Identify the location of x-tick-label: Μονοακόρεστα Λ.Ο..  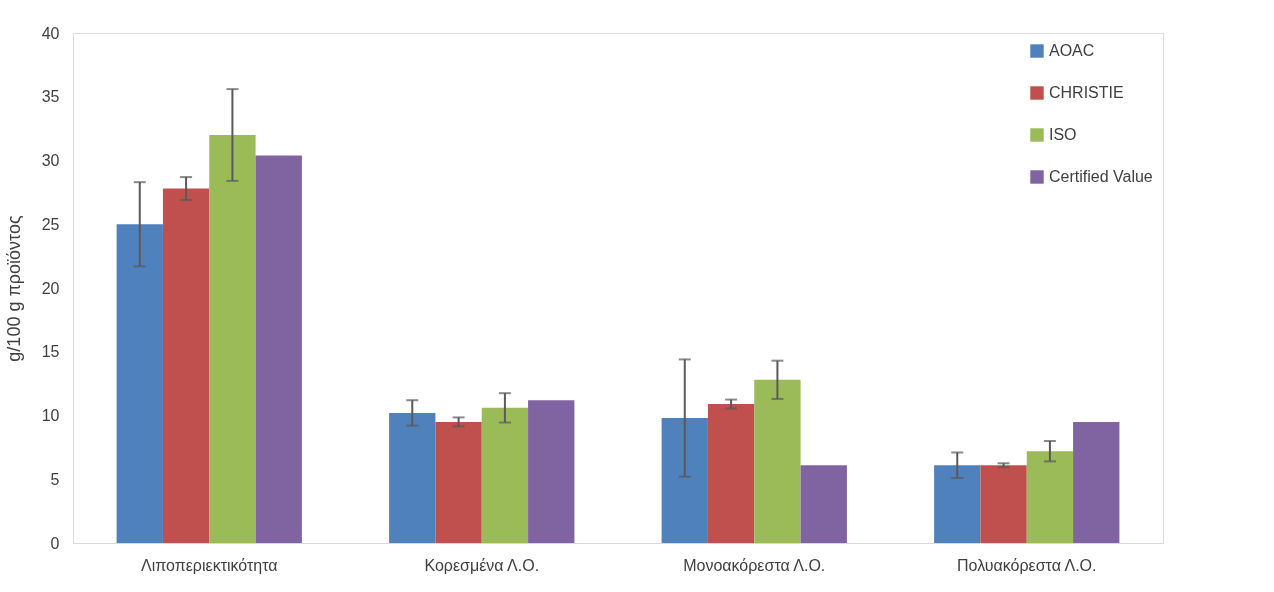
(754, 565).